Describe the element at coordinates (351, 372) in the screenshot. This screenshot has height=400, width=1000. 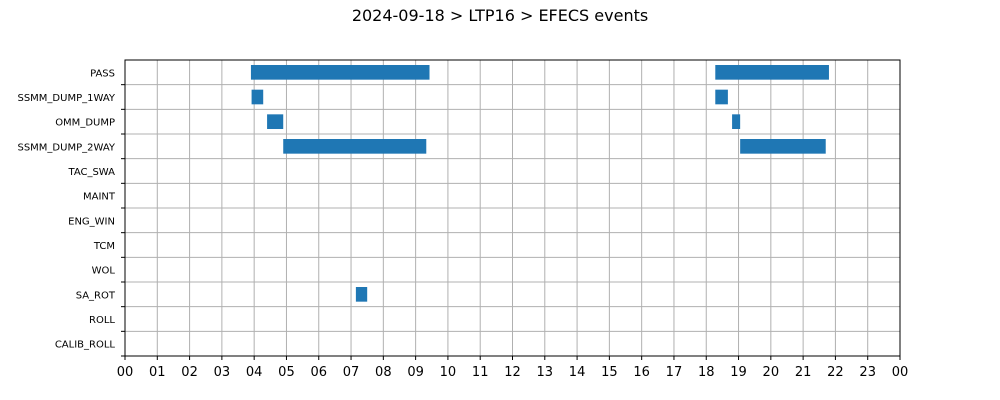
I see `x-tick-label: 07` at that location.